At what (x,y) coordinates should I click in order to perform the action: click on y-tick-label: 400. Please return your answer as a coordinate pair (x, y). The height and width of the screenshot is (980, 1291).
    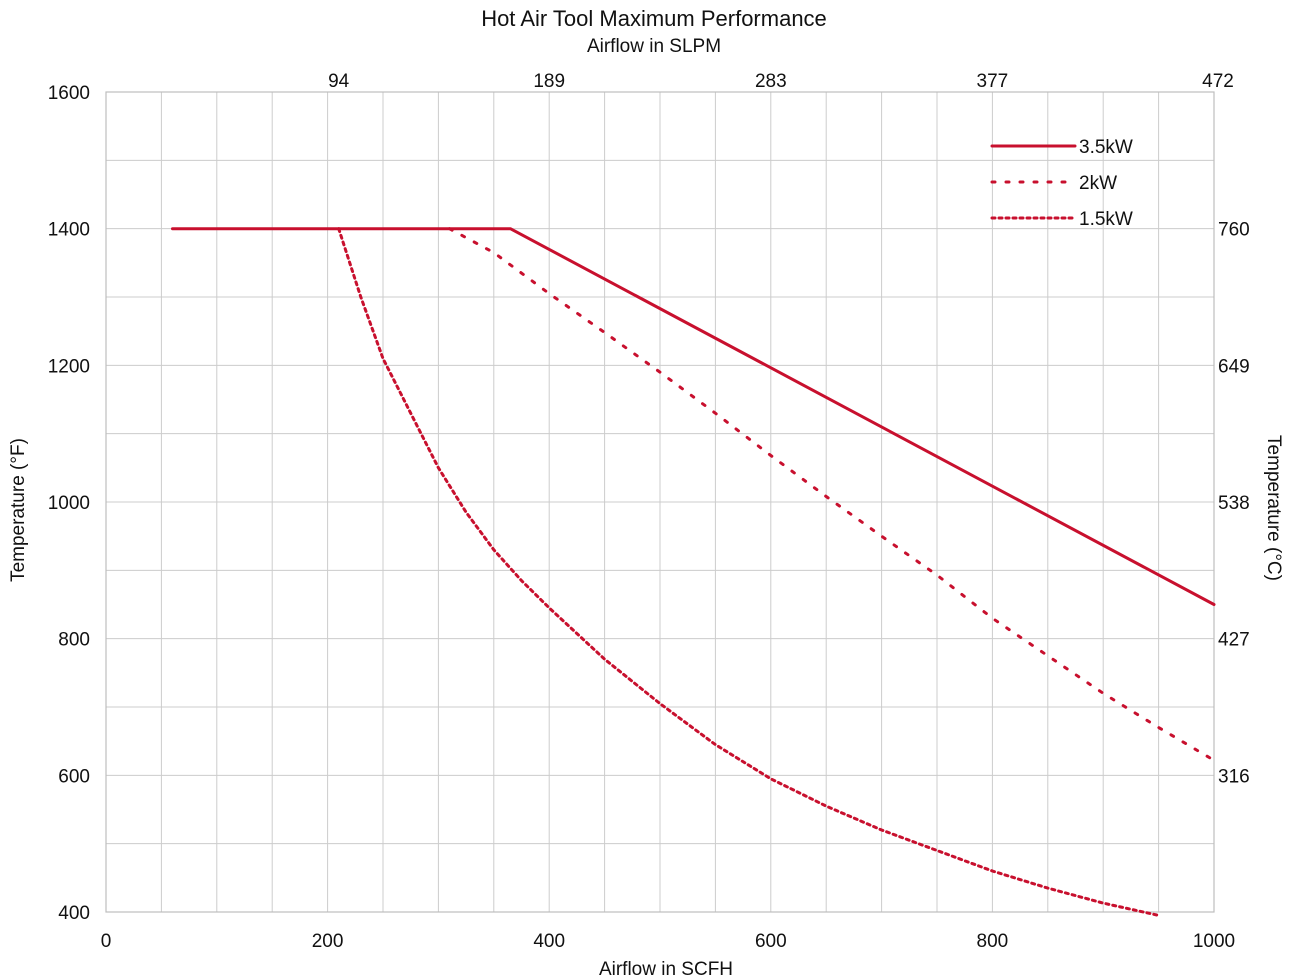
    Looking at the image, I should click on (74, 913).